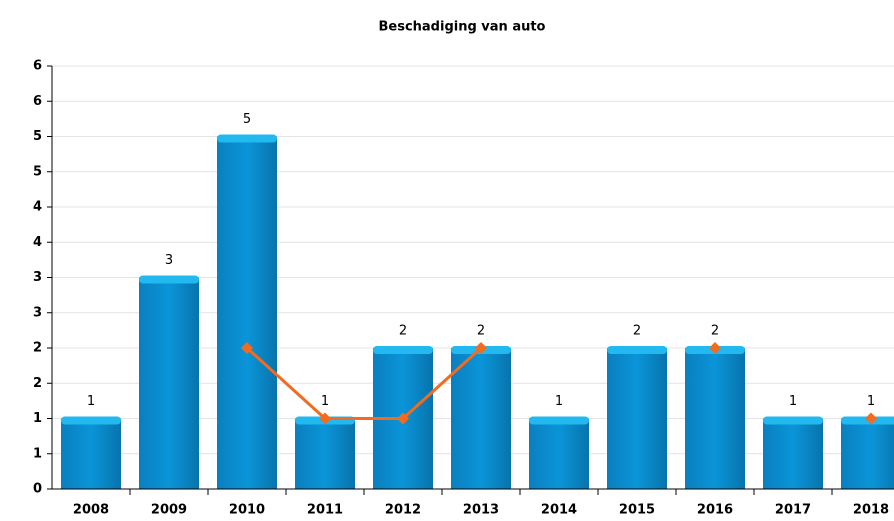  Describe the element at coordinates (559, 510) in the screenshot. I see `x-tick-label: 2014` at that location.